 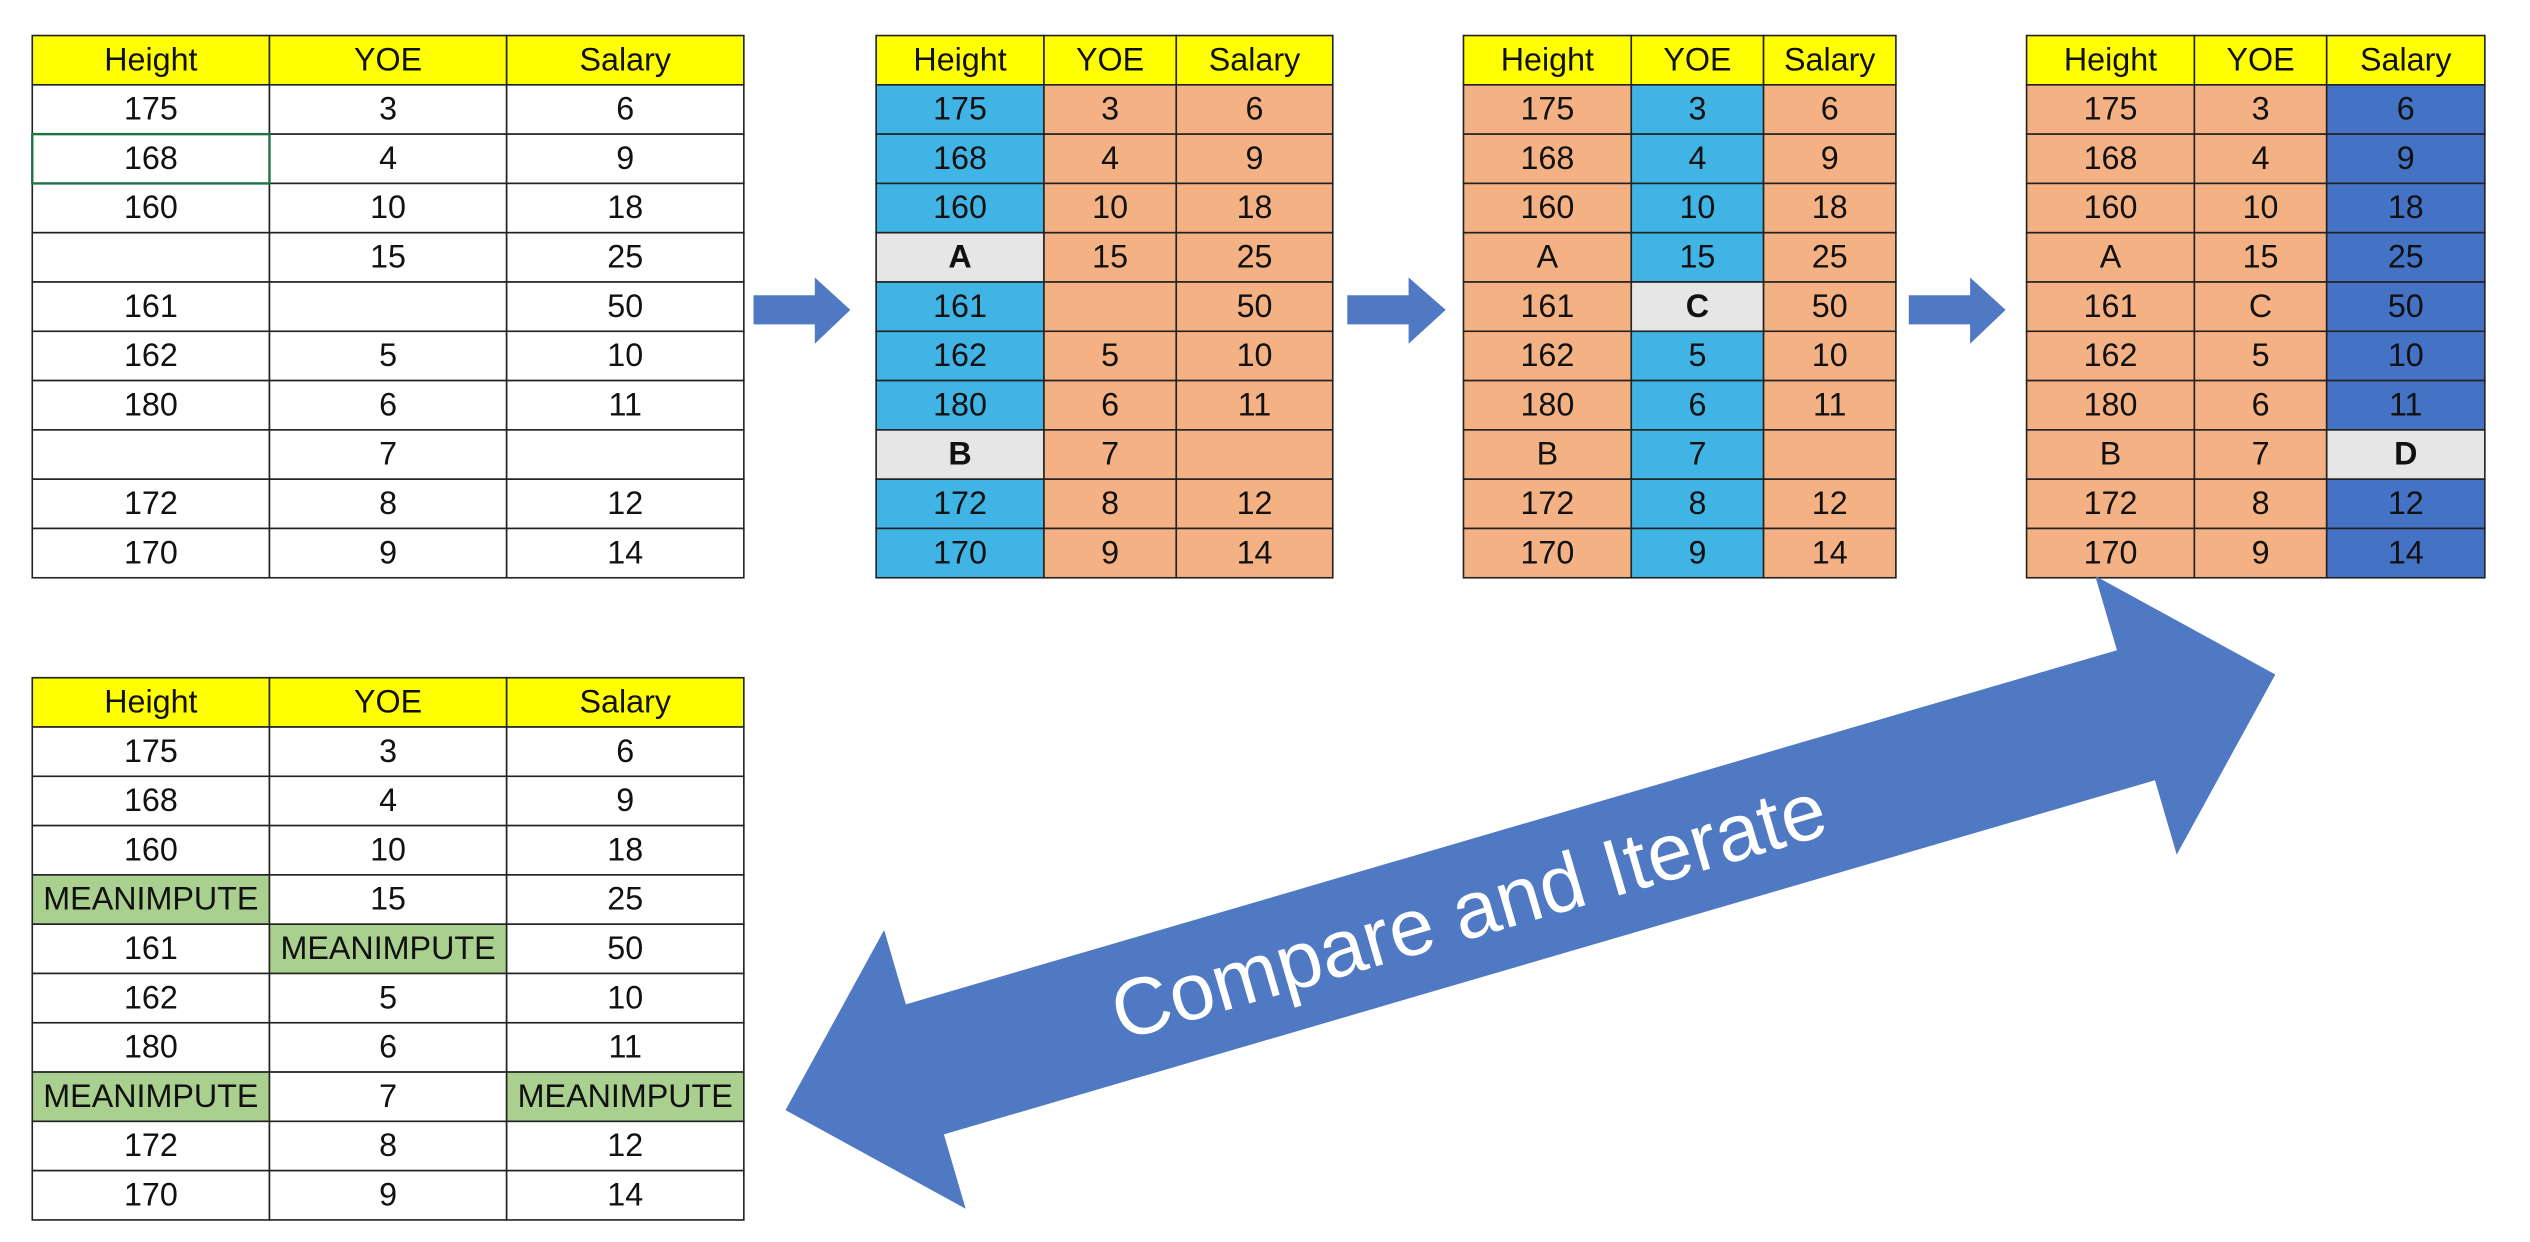 What do you see at coordinates (1547, 552) in the screenshot?
I see `cell-text: 170` at bounding box center [1547, 552].